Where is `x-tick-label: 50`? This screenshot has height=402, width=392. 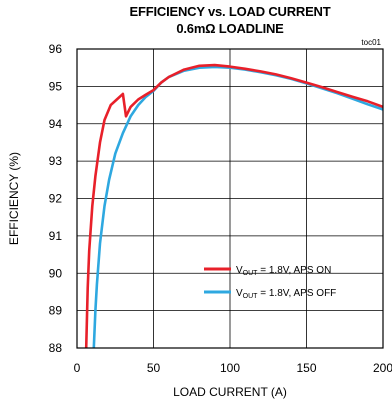 x-tick-label: 50 is located at coordinates (154, 368).